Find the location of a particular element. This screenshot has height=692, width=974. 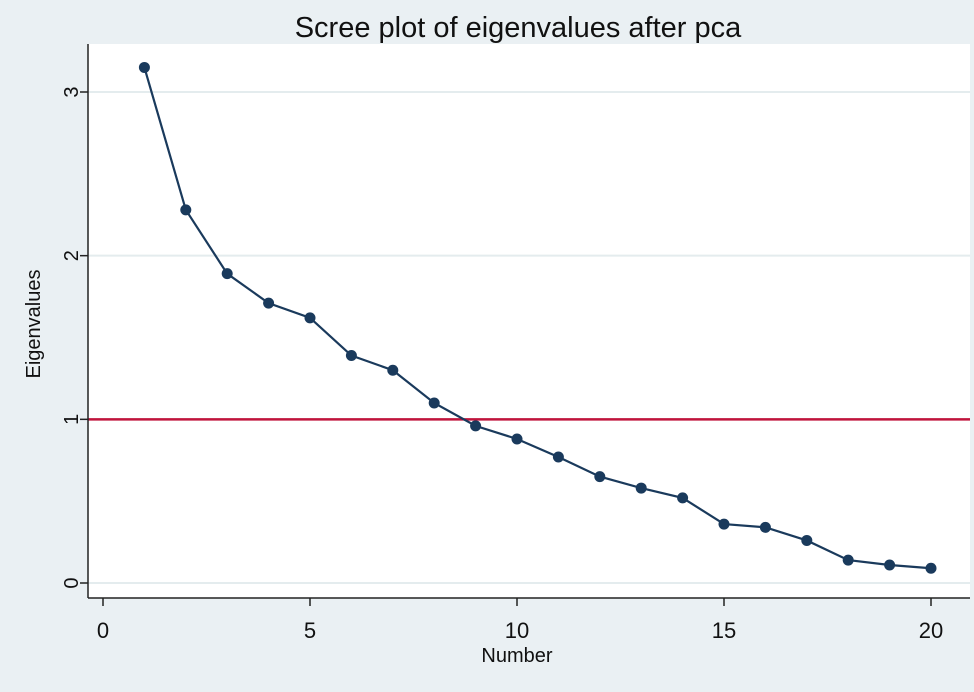

x-tick-label: 0 is located at coordinates (103, 630).